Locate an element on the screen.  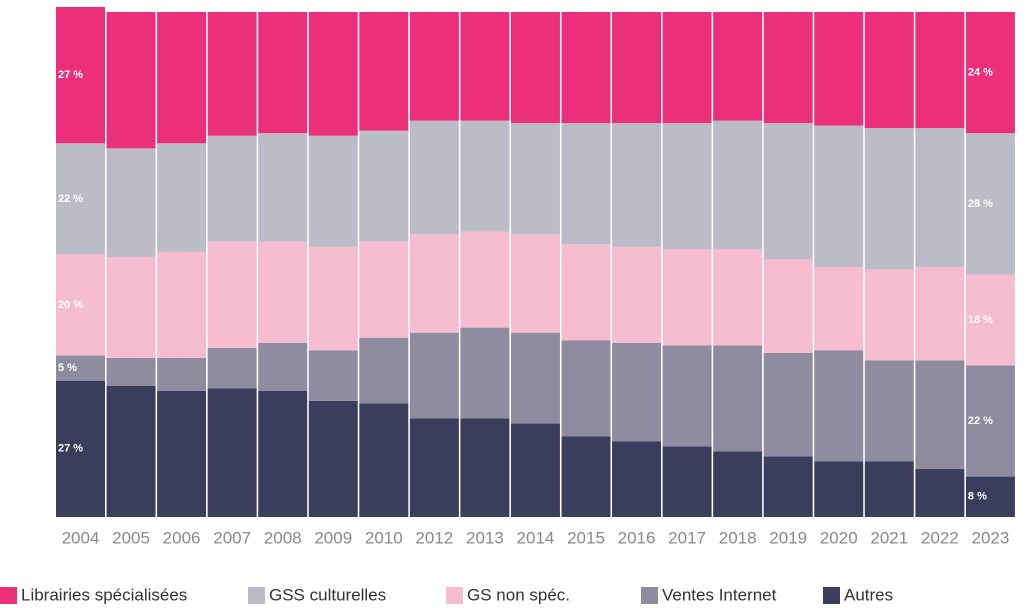
x-tick-label: 2010 is located at coordinates (384, 537).